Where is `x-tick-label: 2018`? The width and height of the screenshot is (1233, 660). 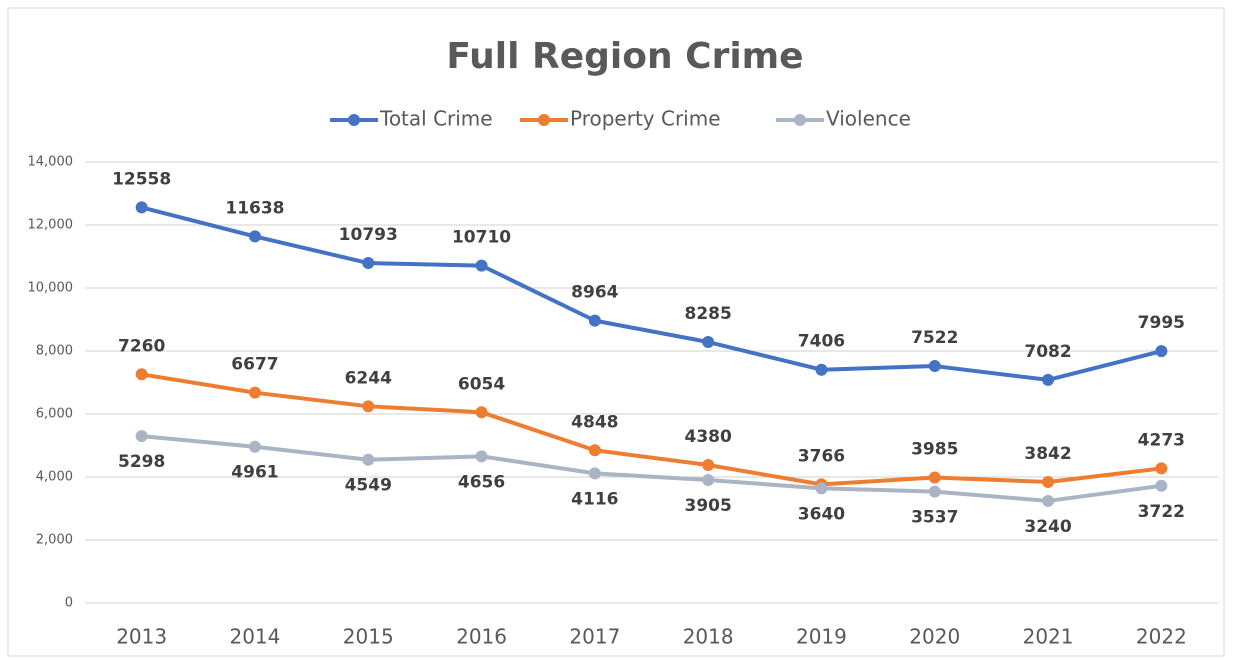
x-tick-label: 2018 is located at coordinates (708, 637).